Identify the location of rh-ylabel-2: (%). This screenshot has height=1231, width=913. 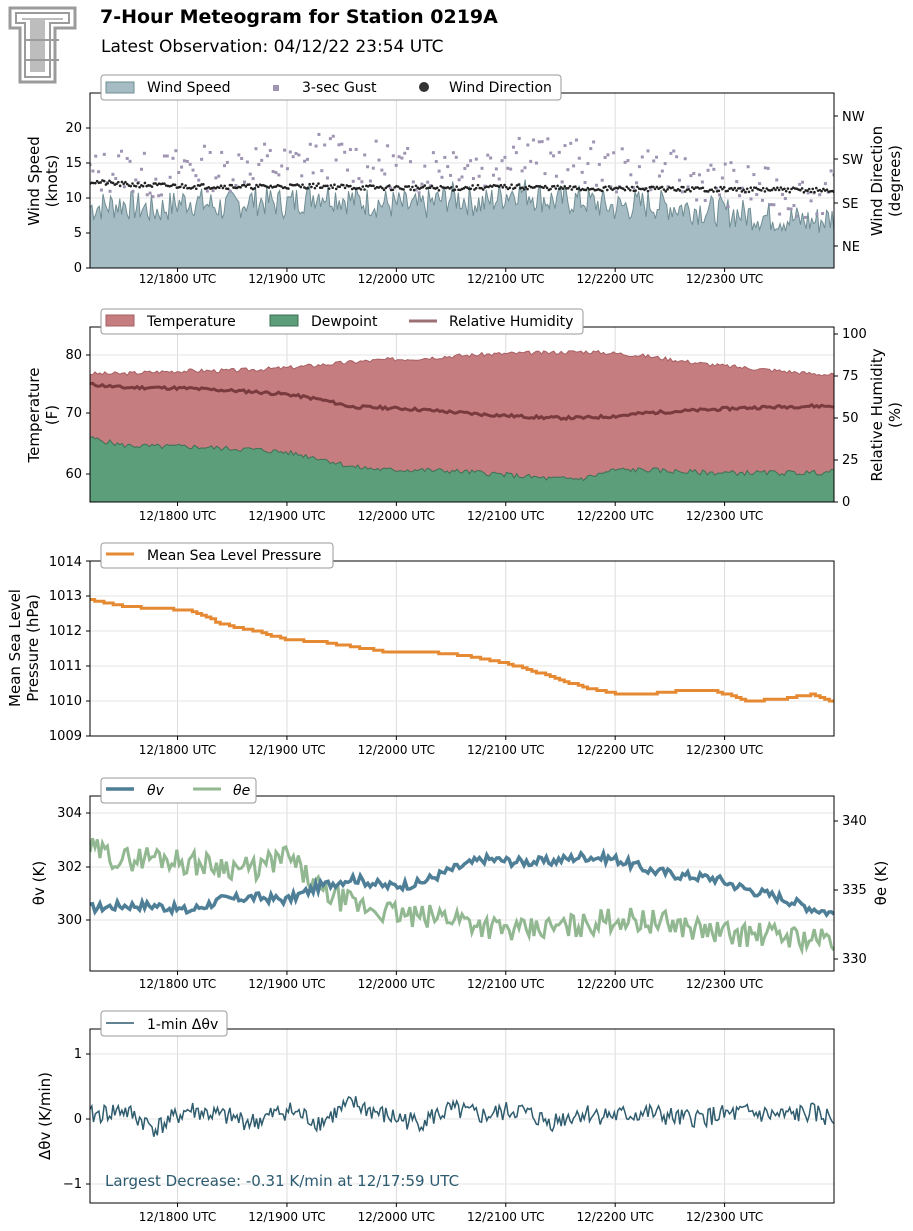
(895, 415).